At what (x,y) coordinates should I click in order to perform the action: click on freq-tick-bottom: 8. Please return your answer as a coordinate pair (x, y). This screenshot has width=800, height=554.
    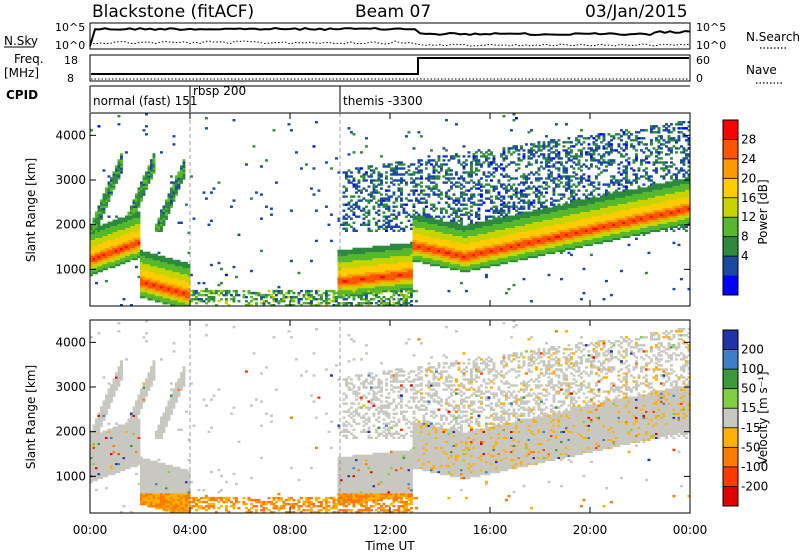
    Looking at the image, I should click on (70, 78).